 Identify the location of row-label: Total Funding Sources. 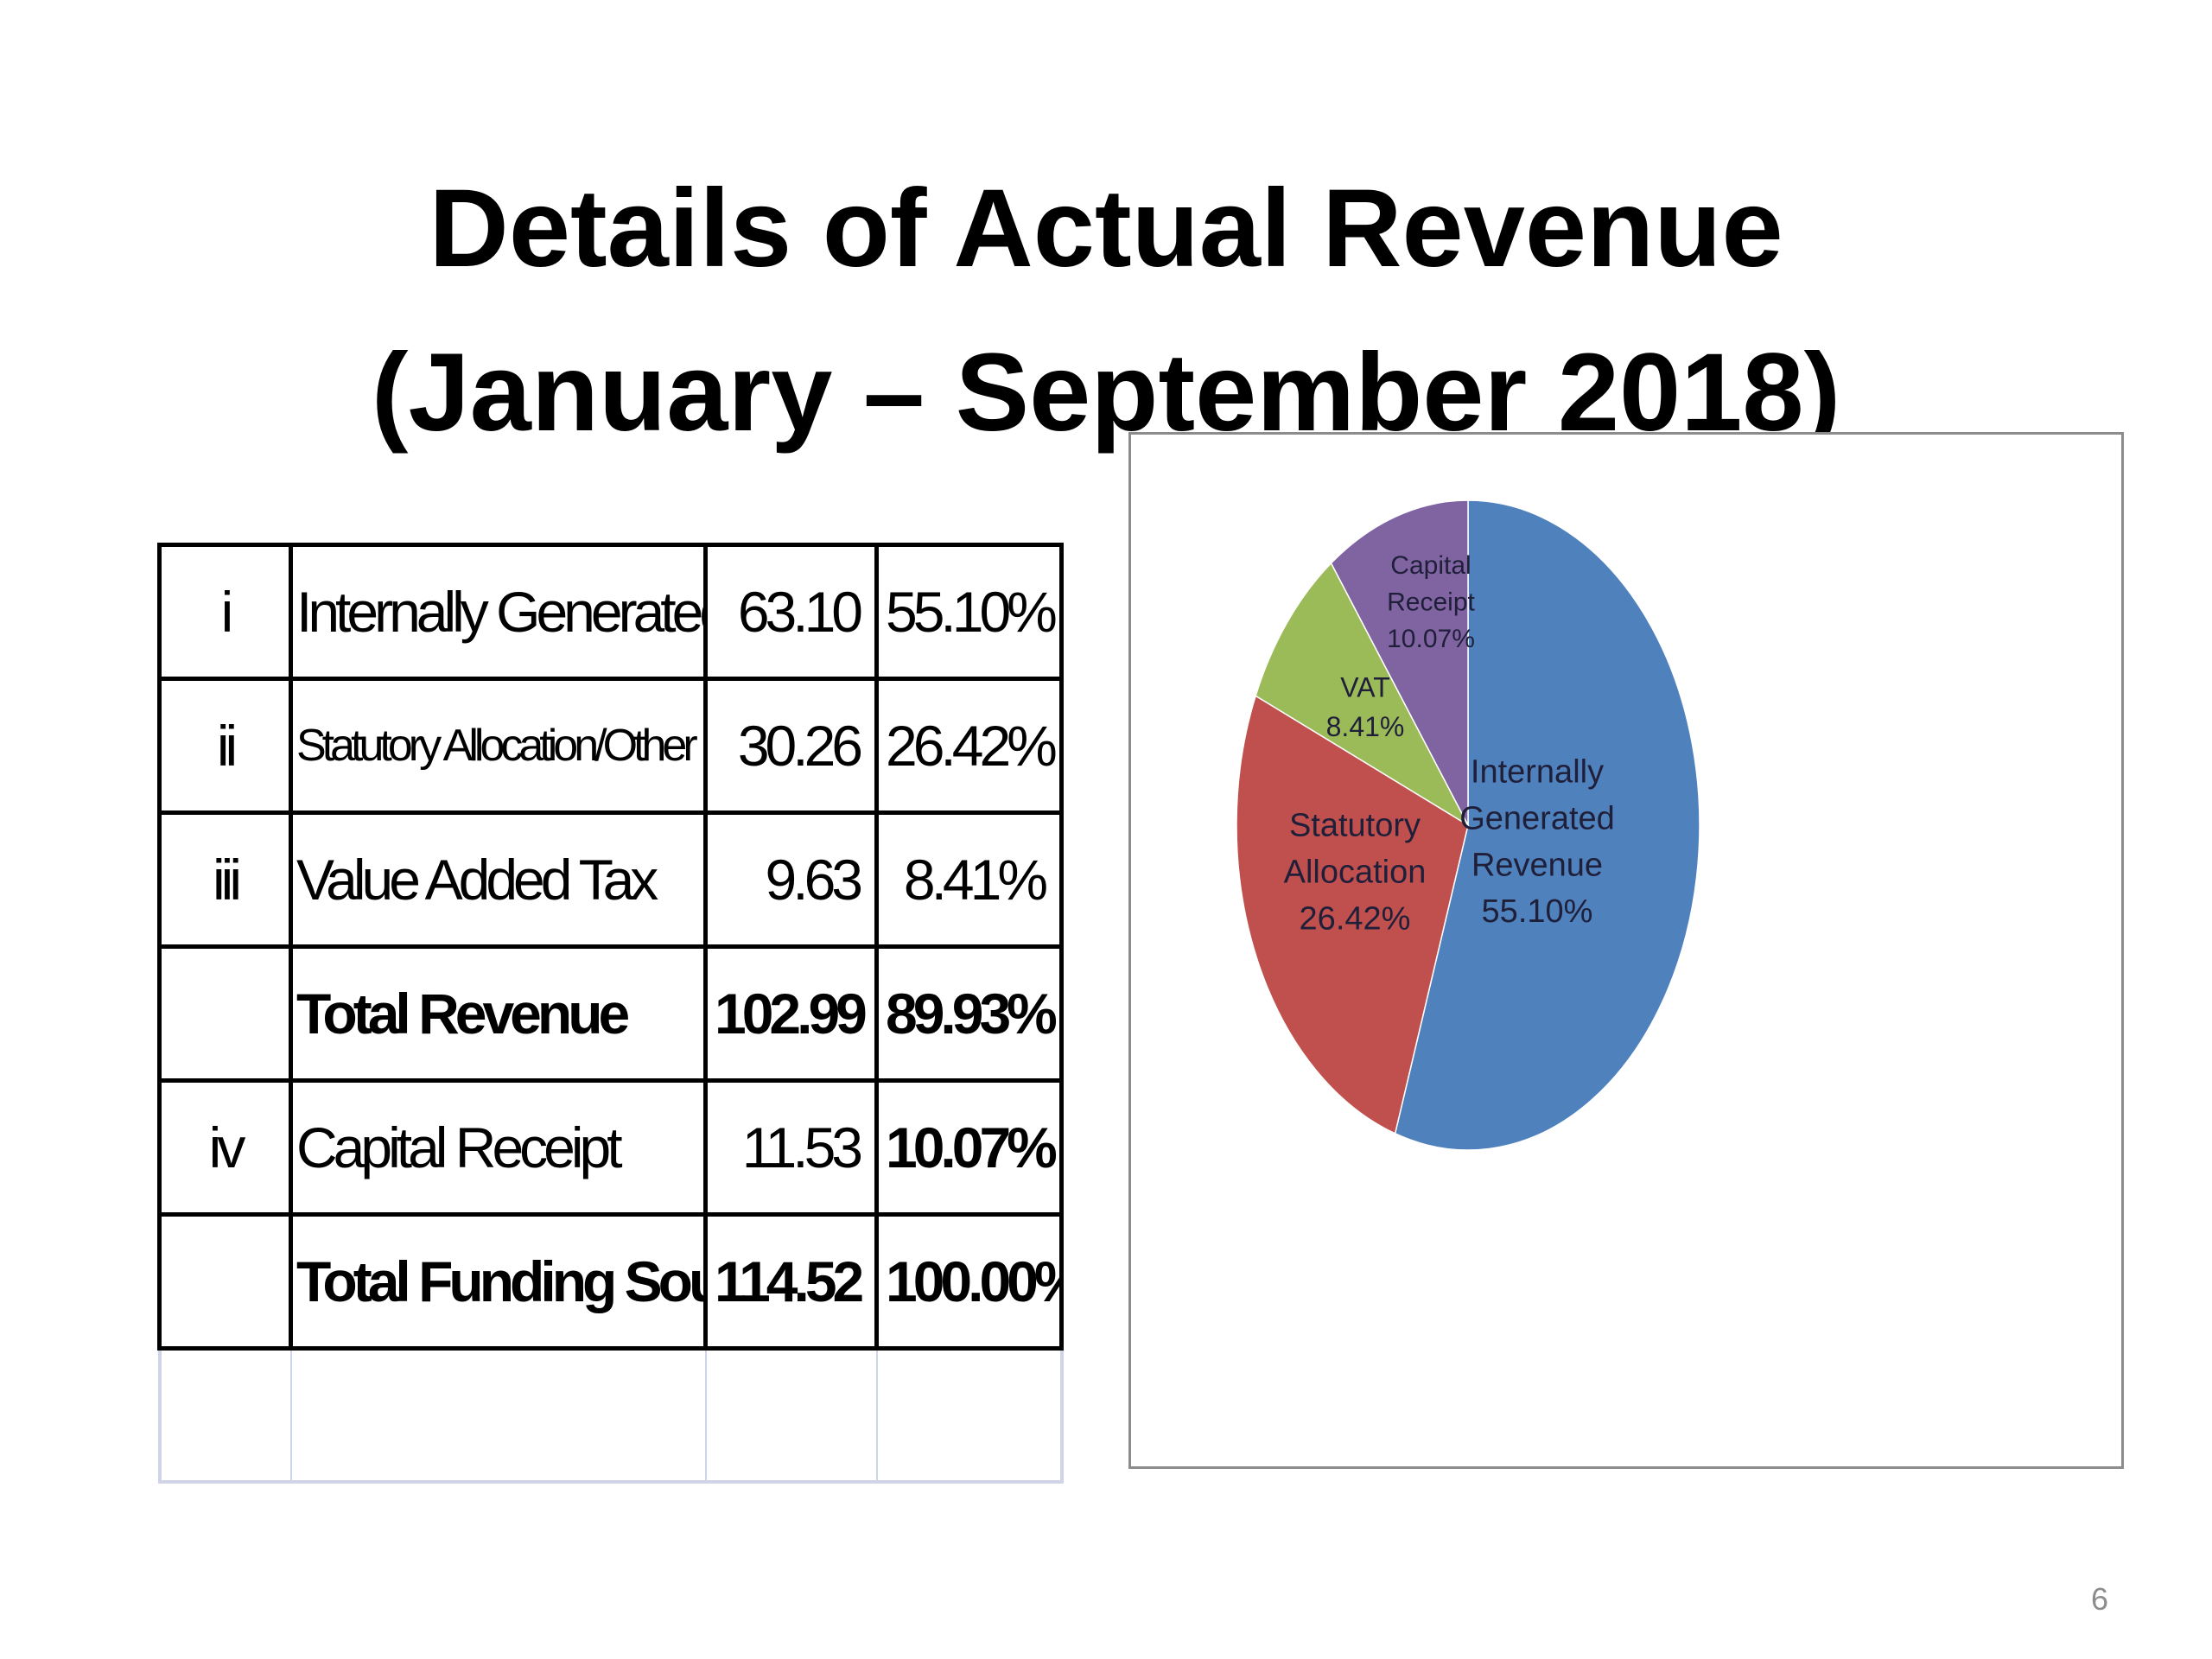
(498, 1281).